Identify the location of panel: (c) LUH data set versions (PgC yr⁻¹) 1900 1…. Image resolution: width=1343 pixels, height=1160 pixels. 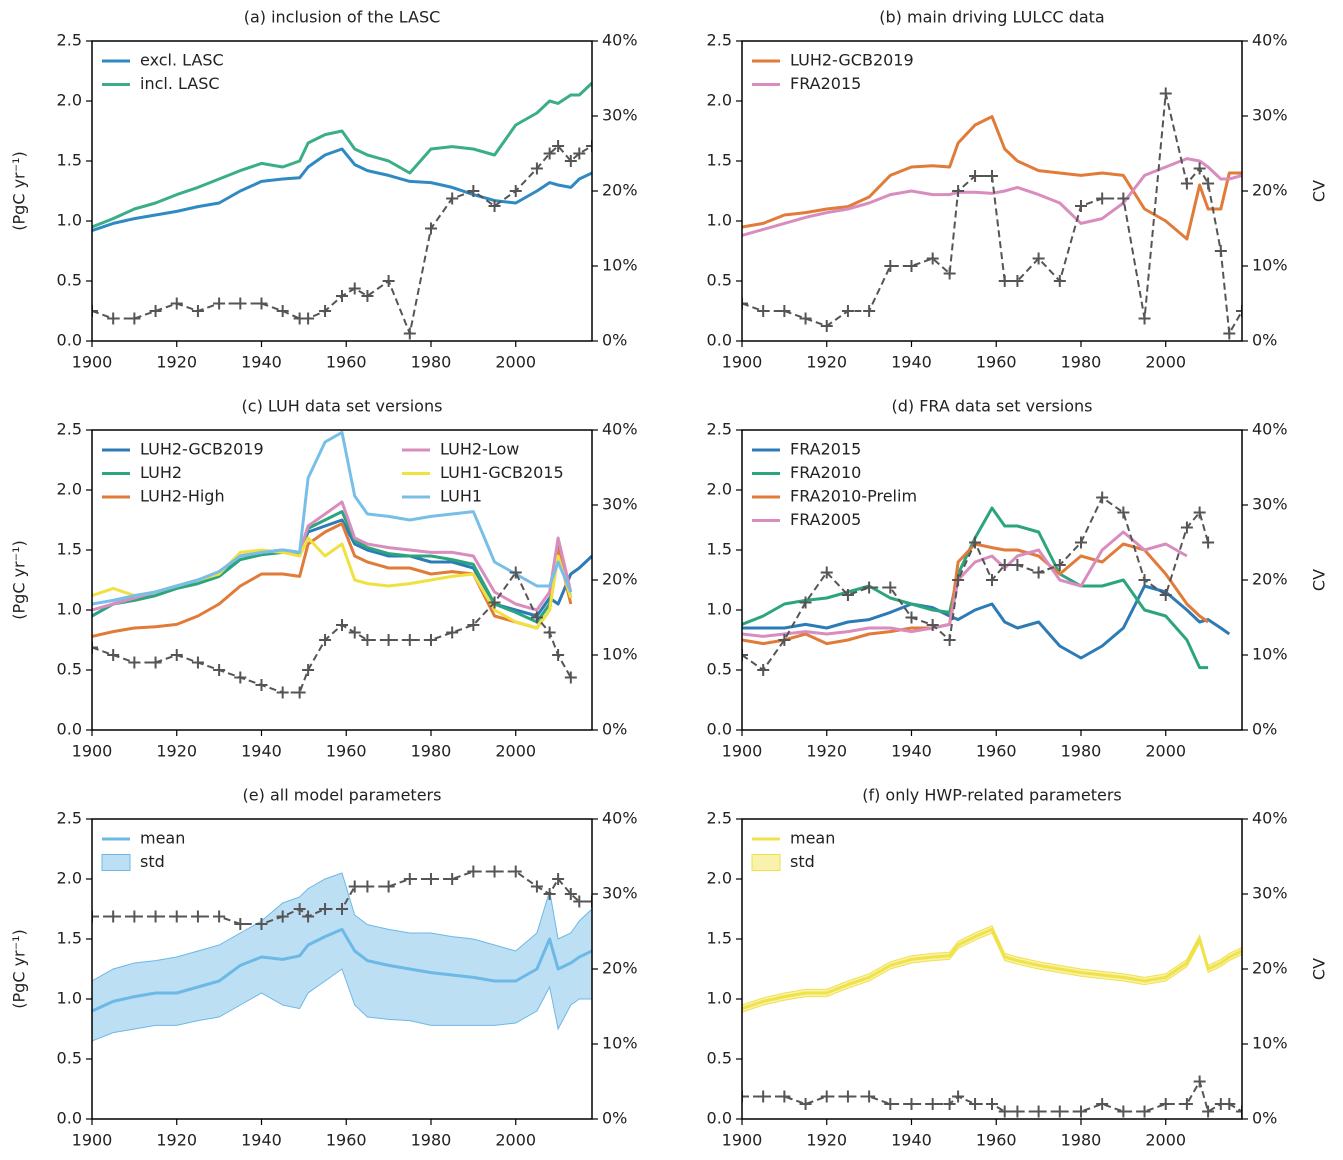
(324, 579).